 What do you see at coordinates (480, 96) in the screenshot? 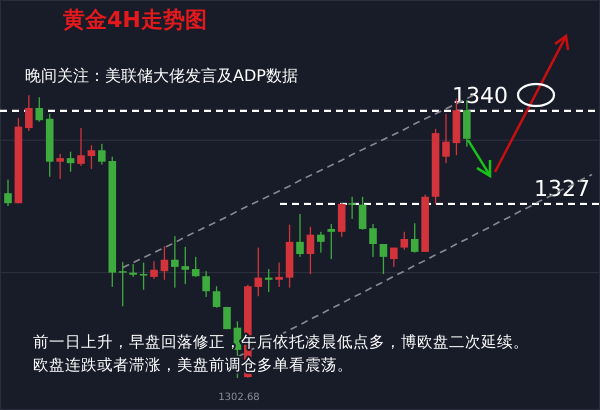
I see `ref-line-label: 1340` at bounding box center [480, 96].